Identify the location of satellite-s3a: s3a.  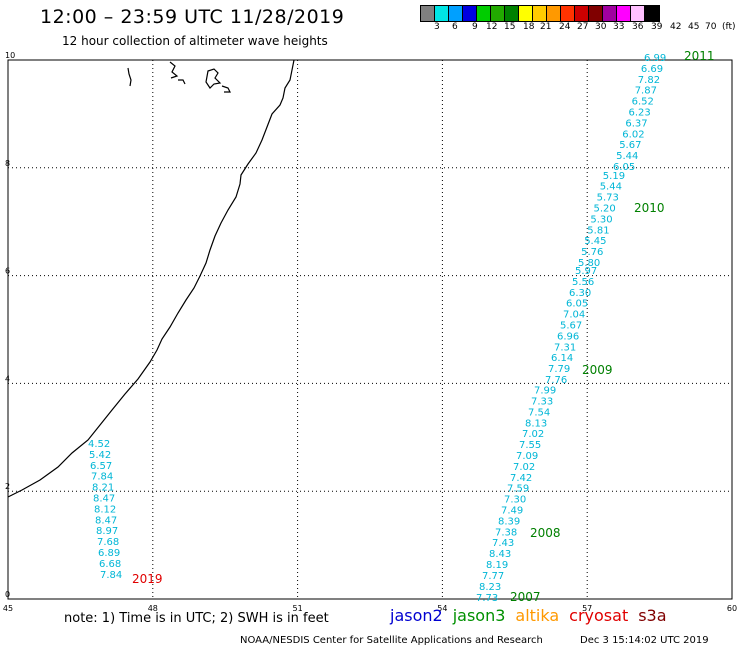
(652, 615).